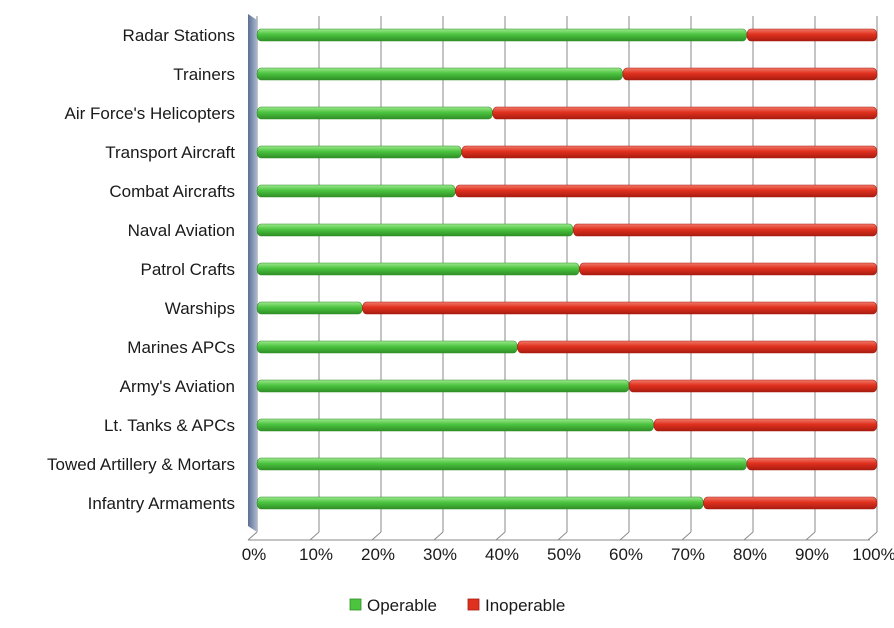  Describe the element at coordinates (254, 554) in the screenshot. I see `x-tick-label: 0%` at that location.